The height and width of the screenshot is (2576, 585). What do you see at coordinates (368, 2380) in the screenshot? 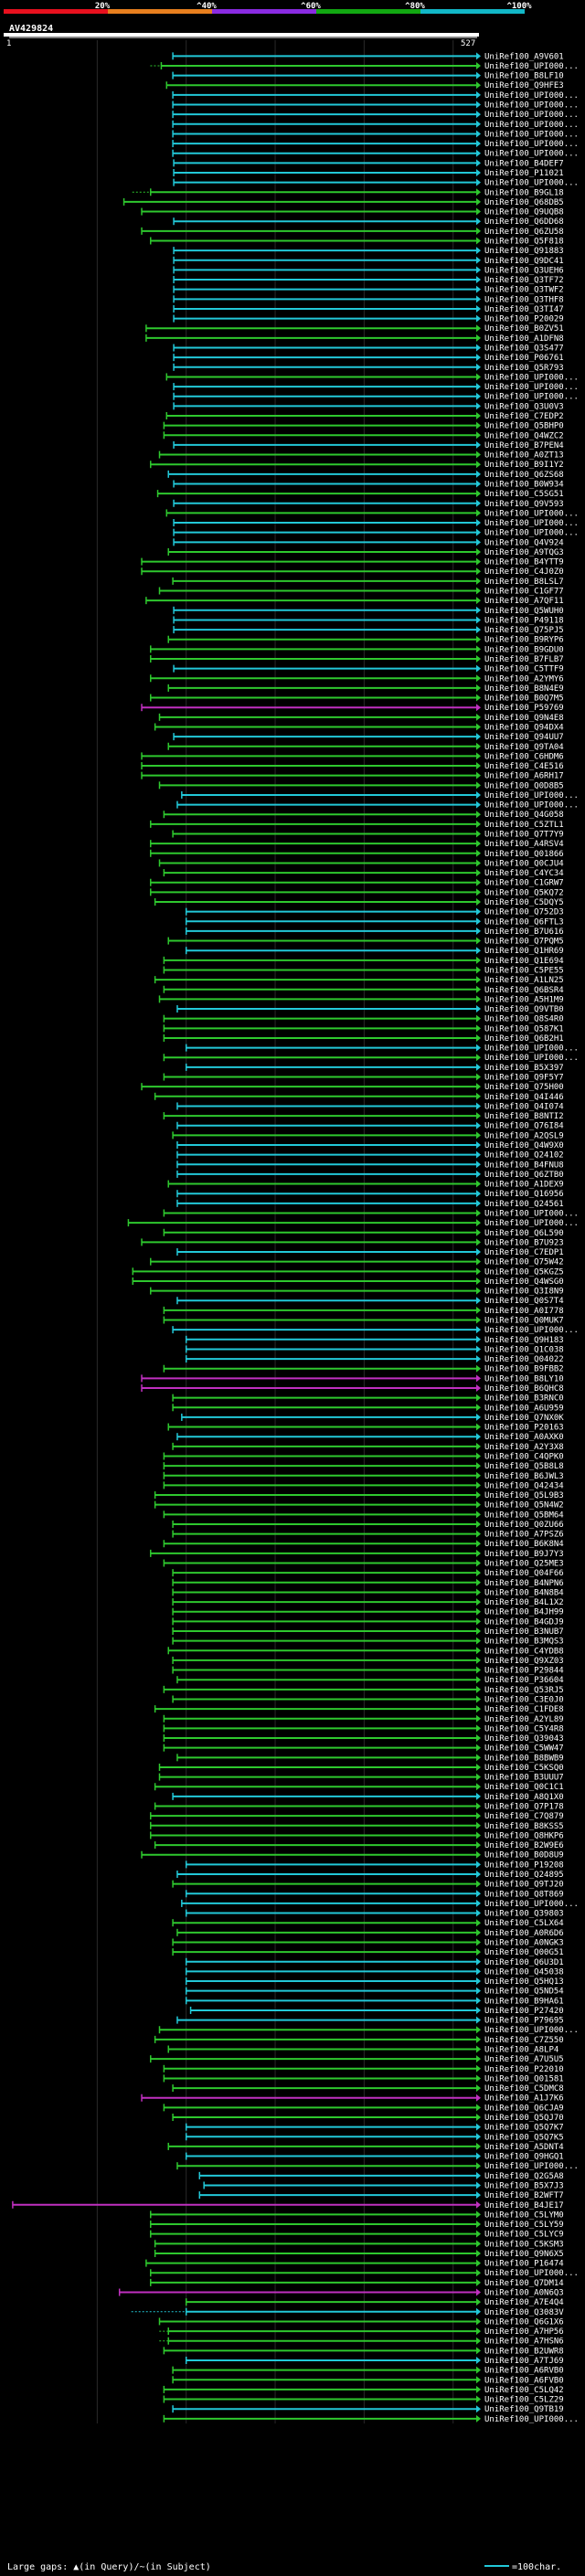
I see `hit-row: UniRef100_A6FVB0` at bounding box center [368, 2380].